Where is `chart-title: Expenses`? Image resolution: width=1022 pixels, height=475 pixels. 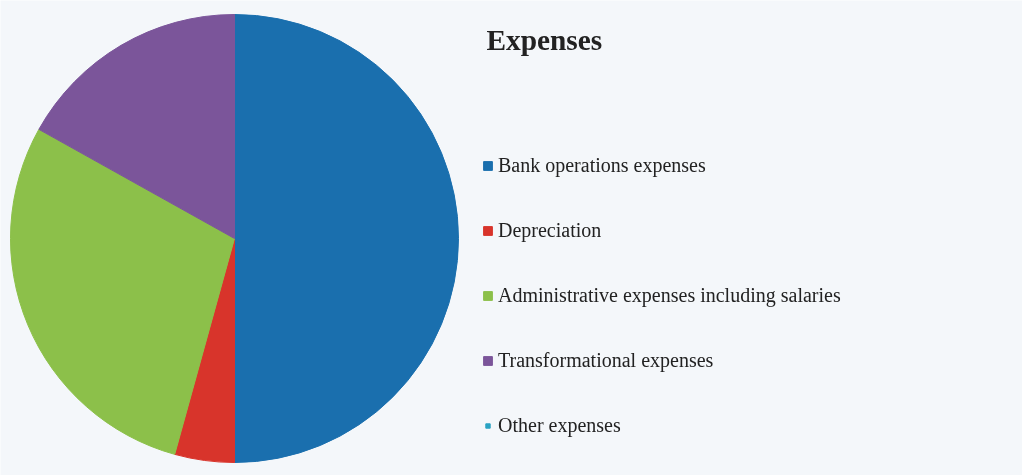
chart-title: Expenses is located at coordinates (544, 39).